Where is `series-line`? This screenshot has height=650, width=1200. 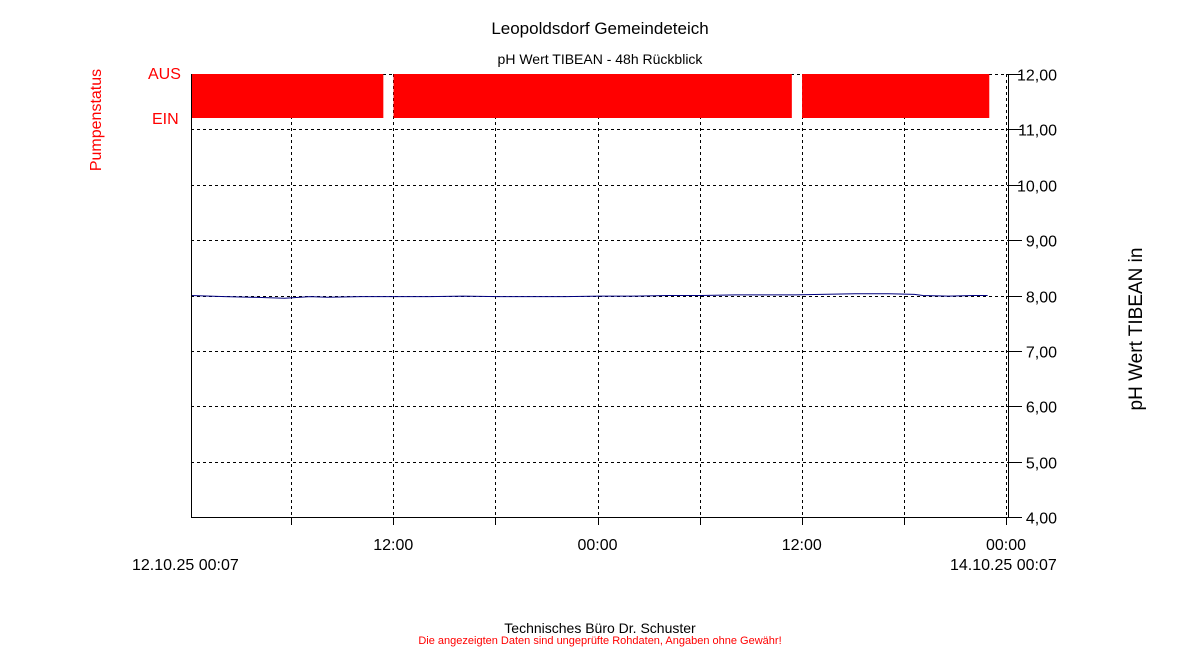 series-line is located at coordinates (589, 296).